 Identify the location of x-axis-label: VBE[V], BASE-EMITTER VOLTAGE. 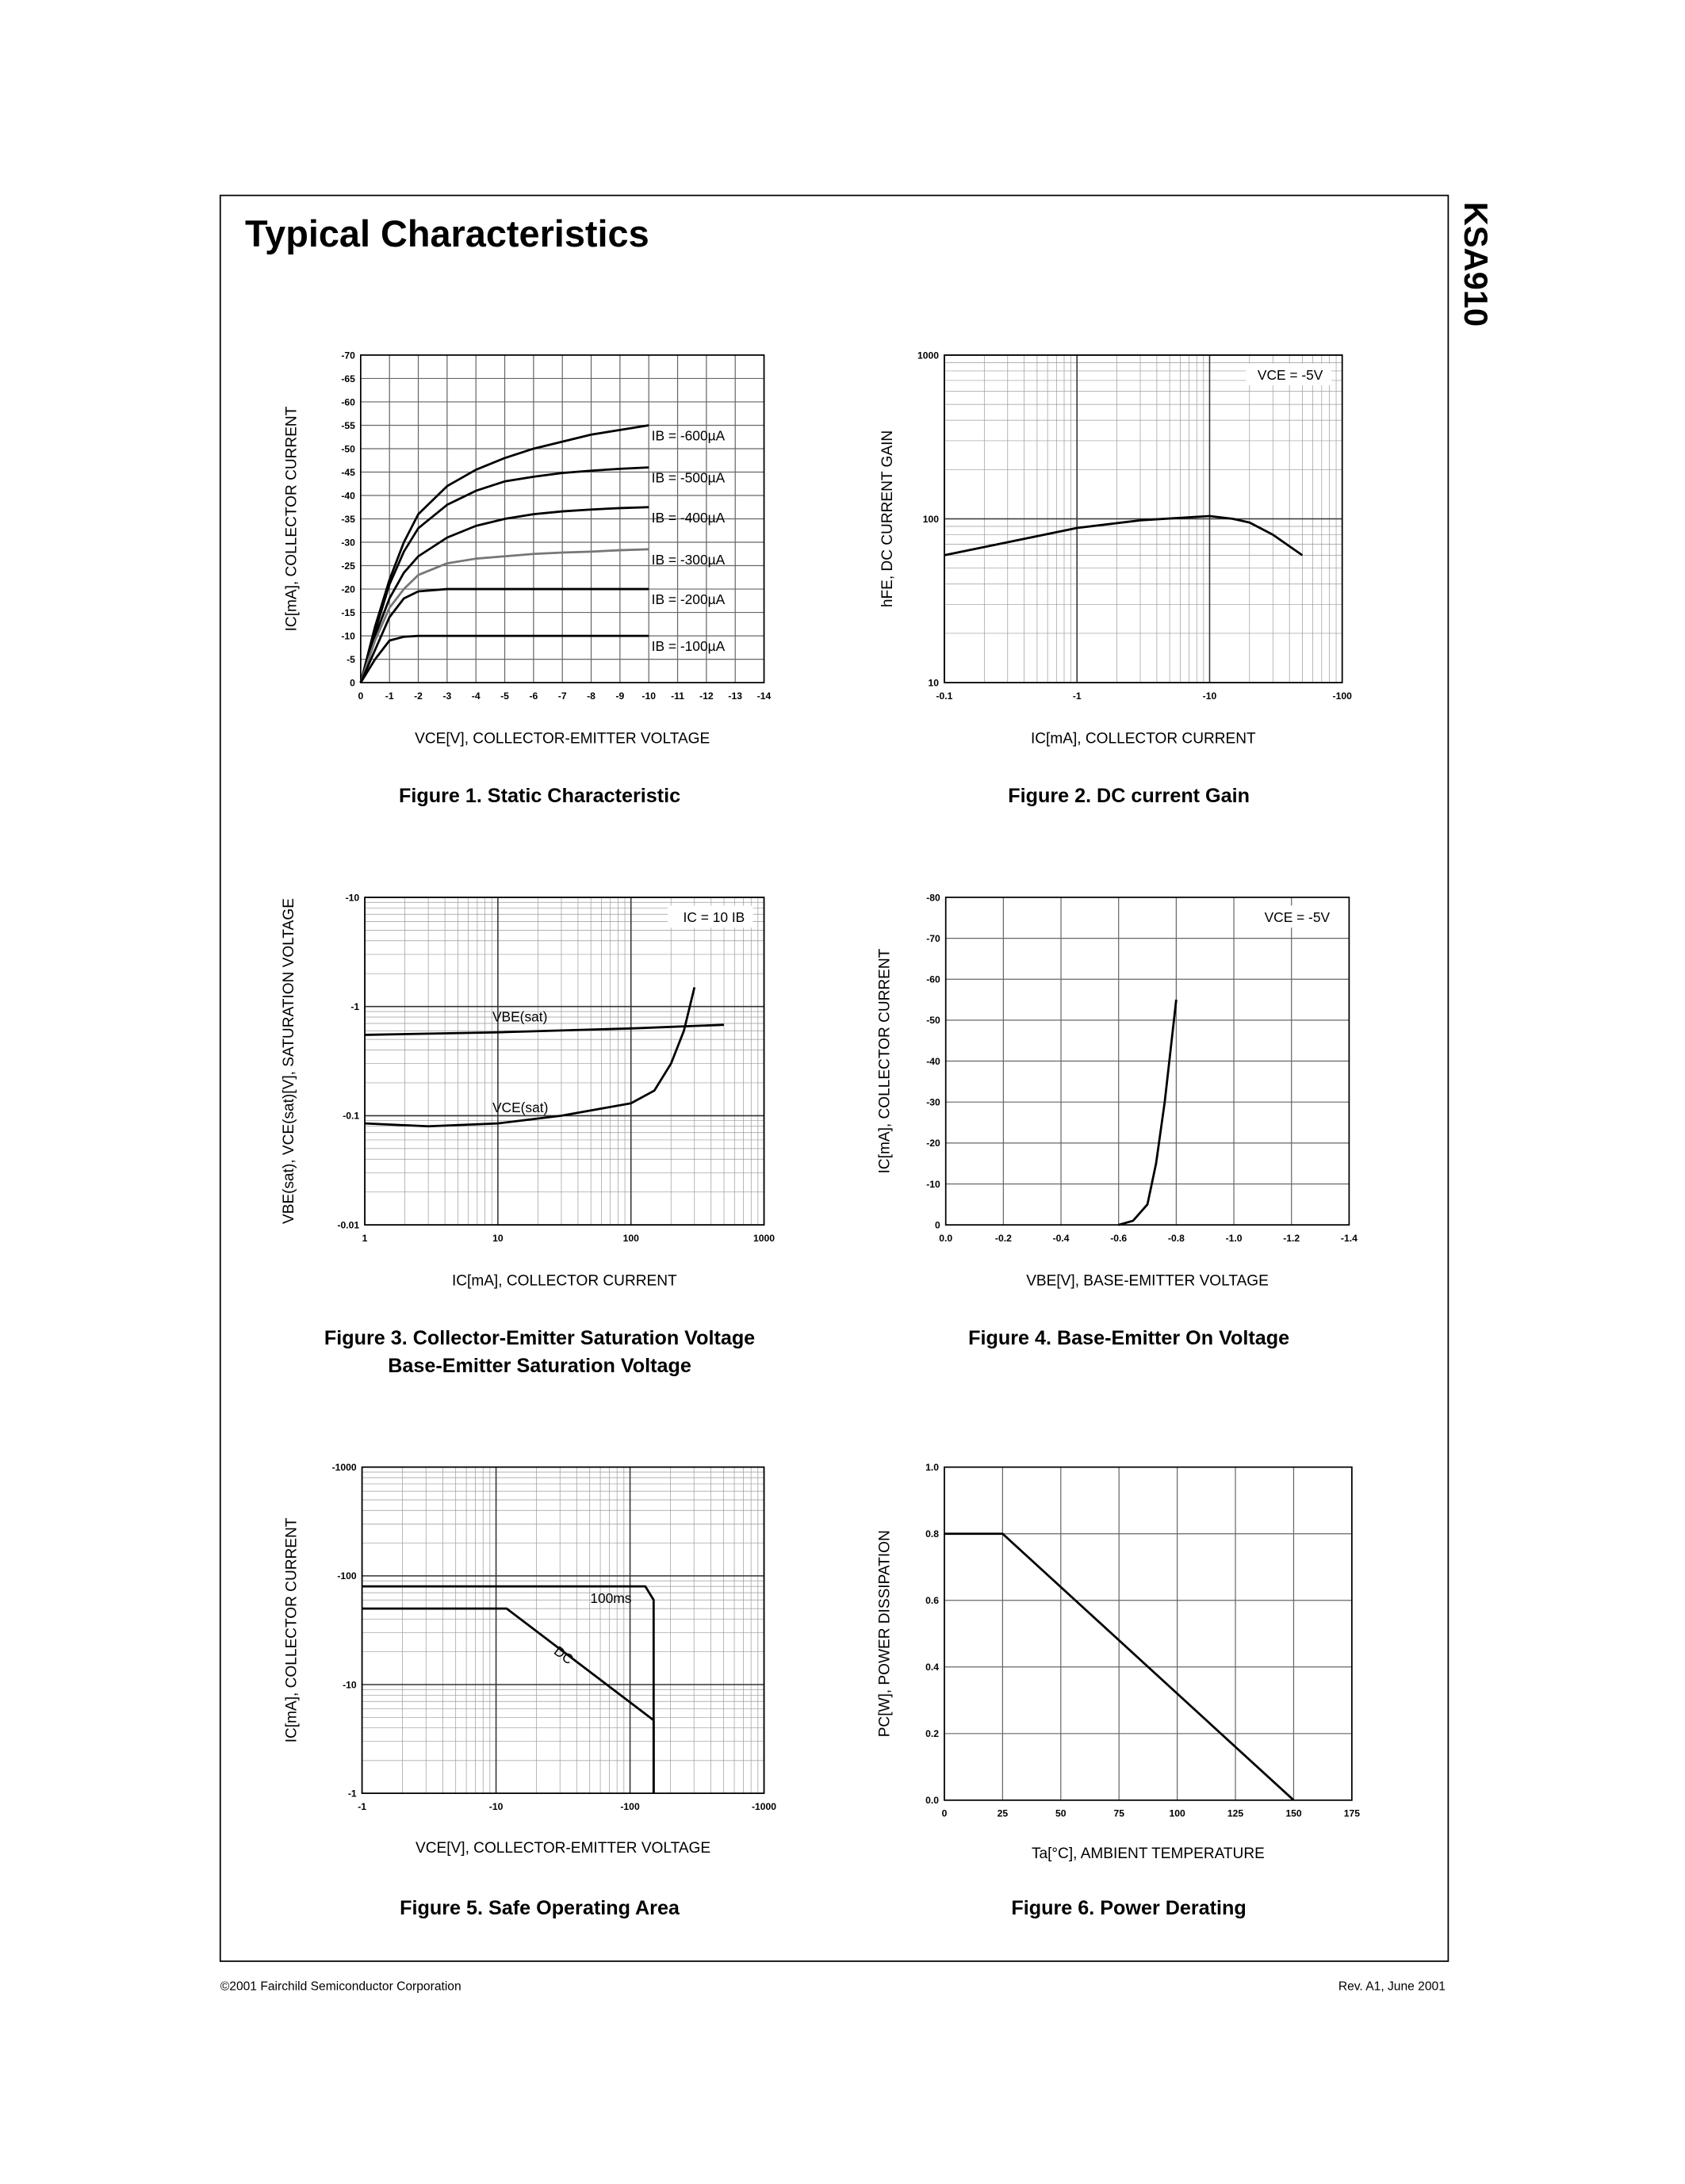
(1147, 1281).